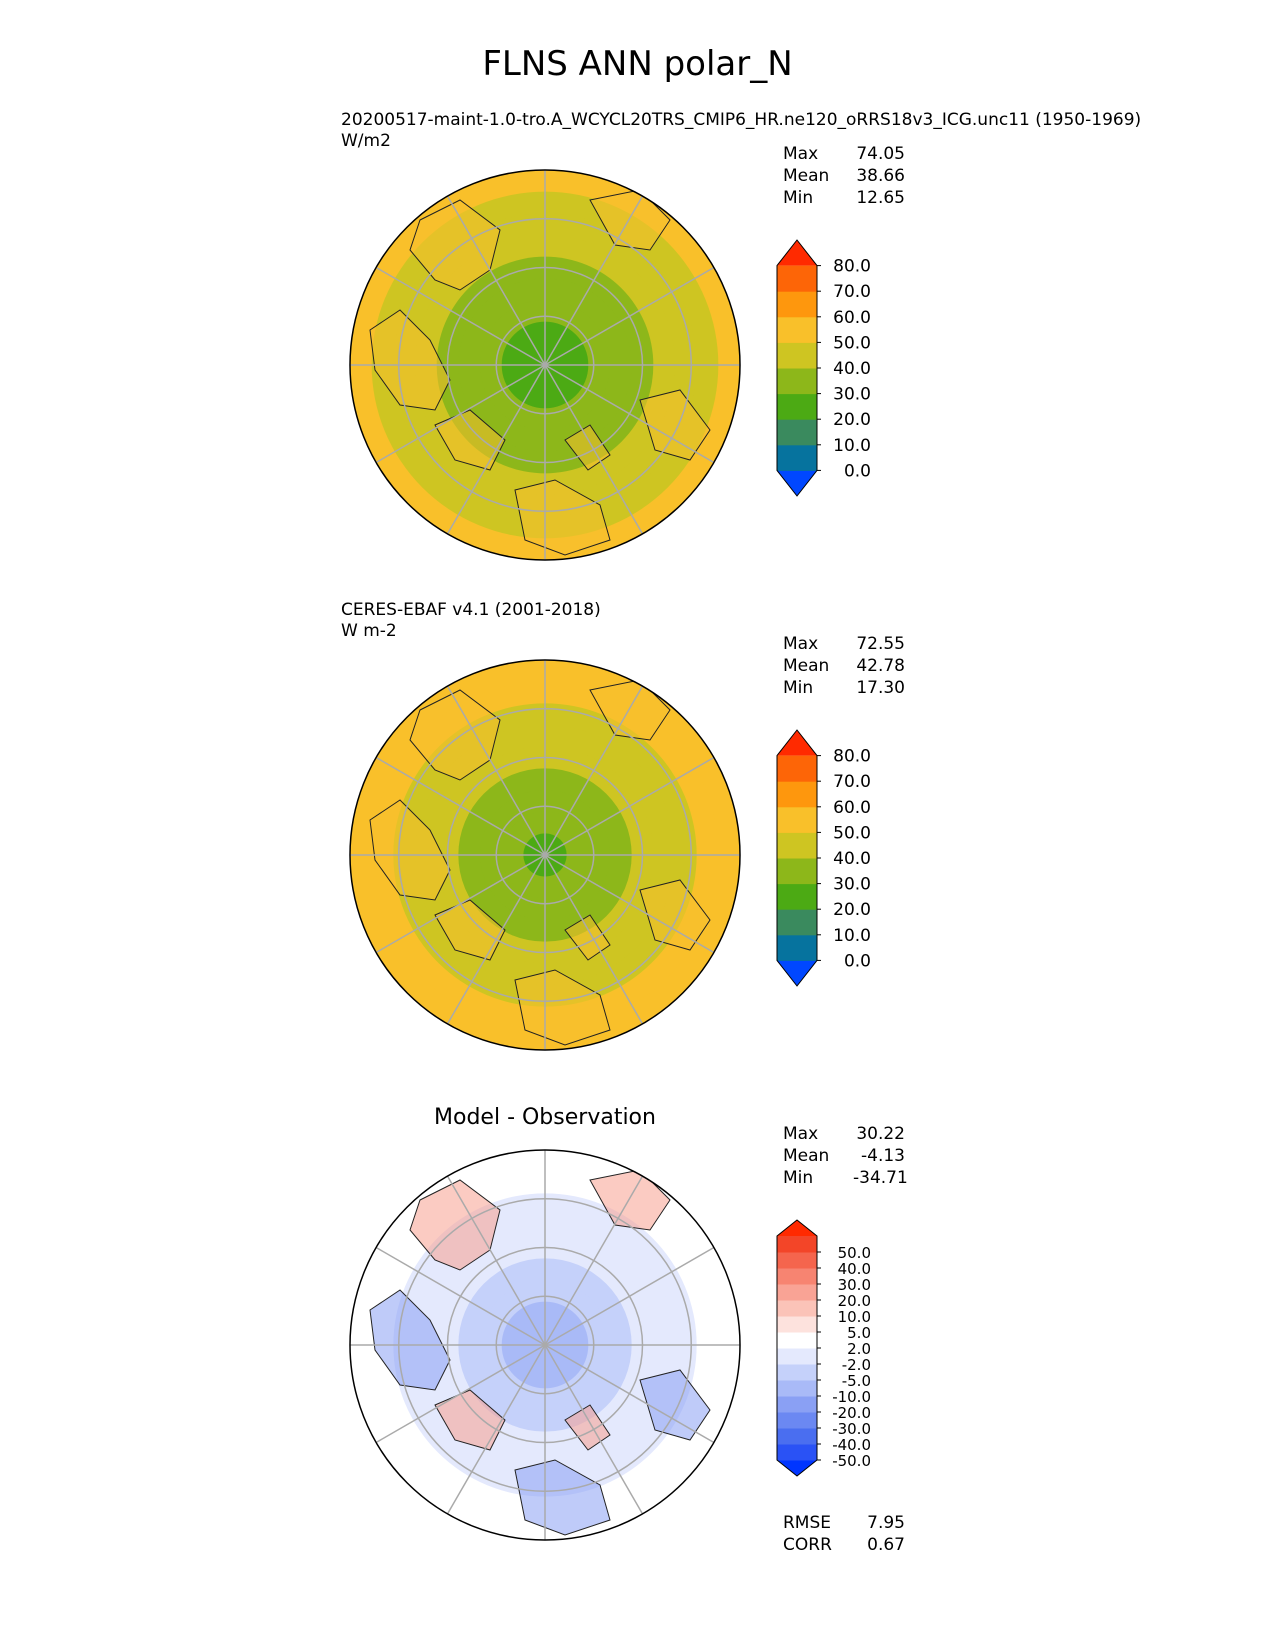  I want to click on corr-label: CORR, so click(807, 1545).